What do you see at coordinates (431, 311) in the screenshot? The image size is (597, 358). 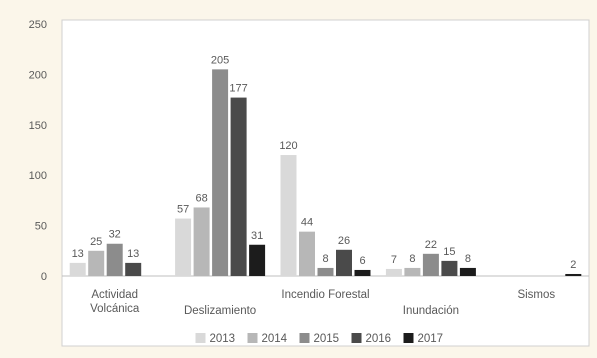 I see `category-label: Inundación` at bounding box center [431, 311].